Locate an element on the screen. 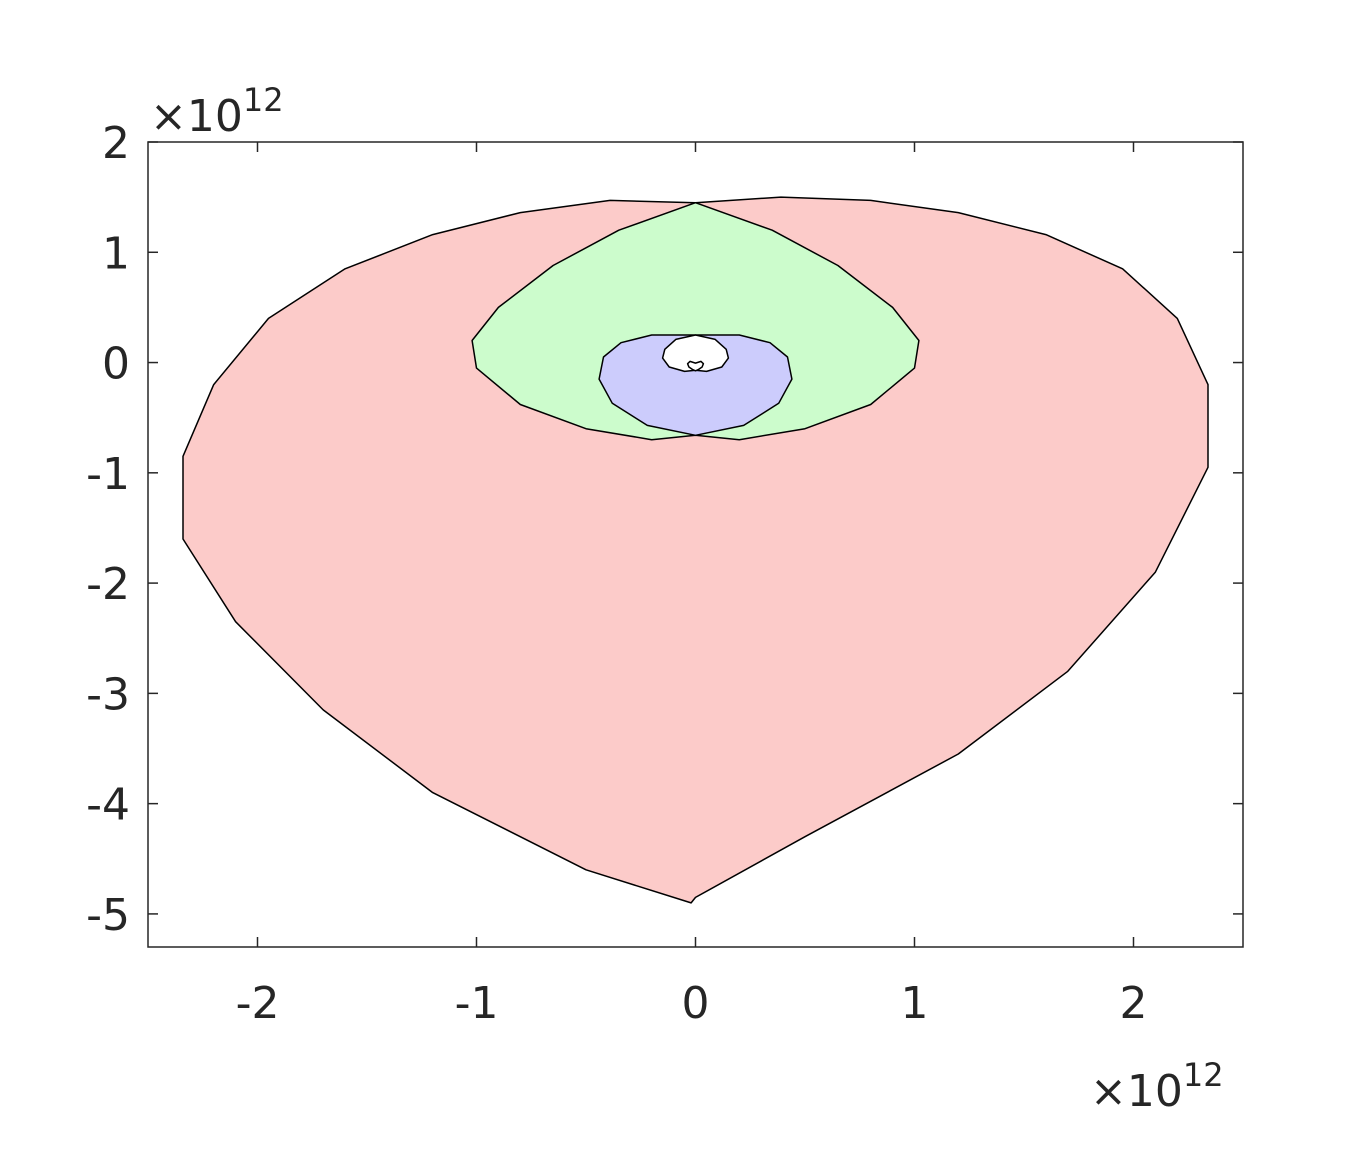 Image resolution: width=1353 pixels, height=1162 pixels. y-tick-label: -4 is located at coordinates (108, 805).